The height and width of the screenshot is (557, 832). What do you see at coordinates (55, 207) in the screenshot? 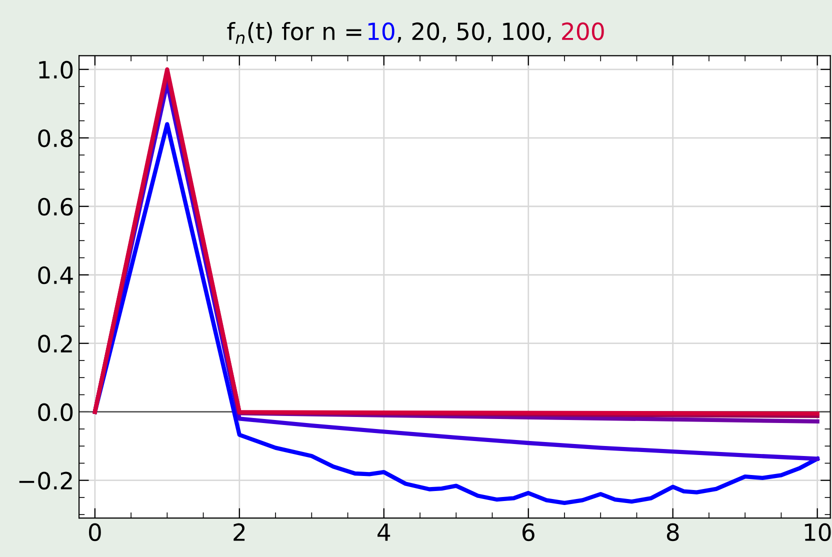
I see `y-tick-label: 0.6` at bounding box center [55, 207].